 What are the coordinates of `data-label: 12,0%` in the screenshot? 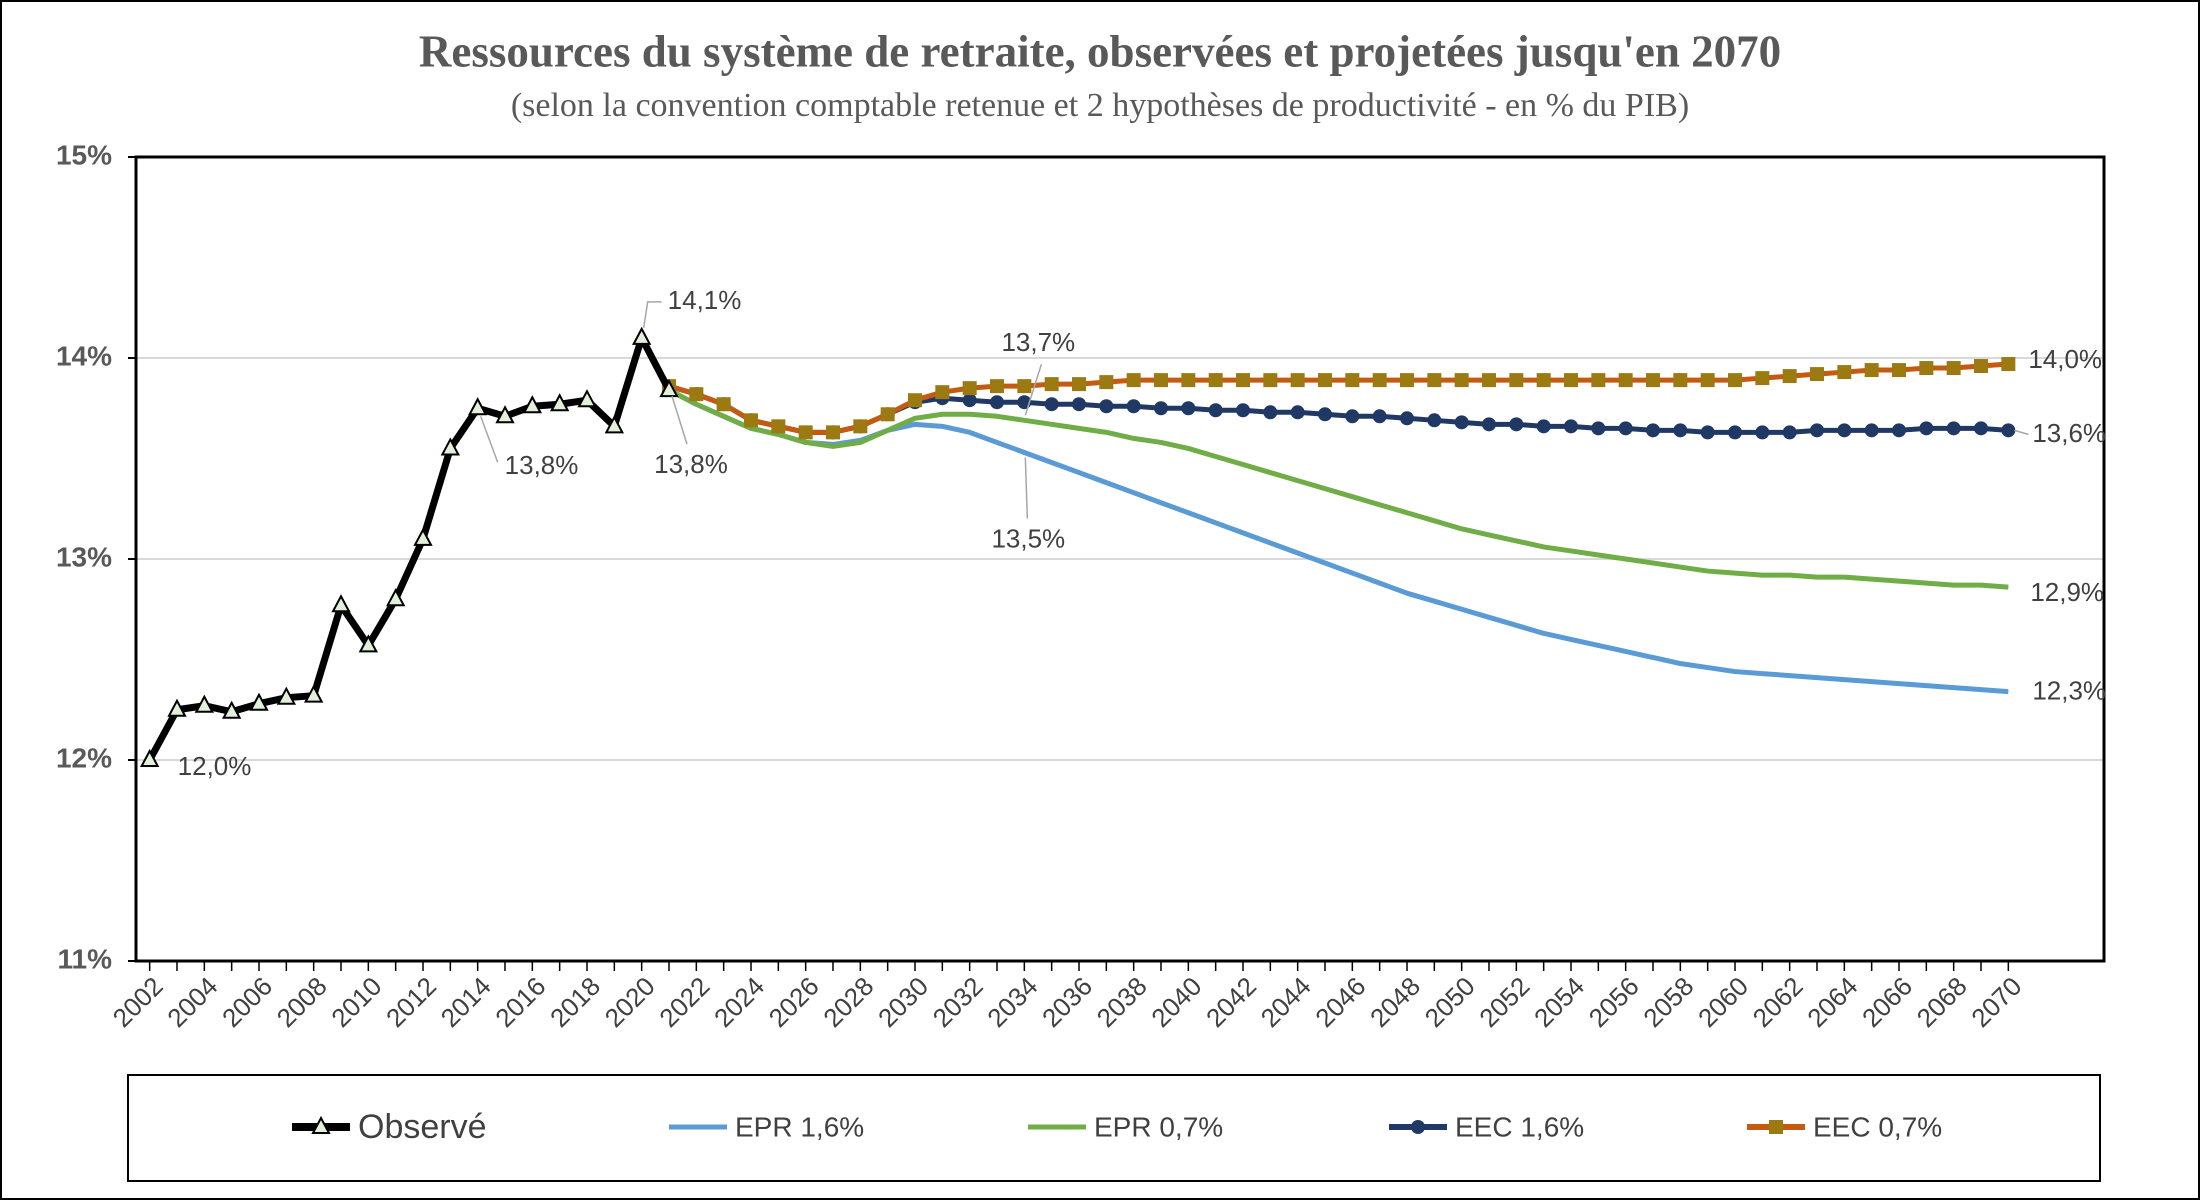 It's located at (215, 766).